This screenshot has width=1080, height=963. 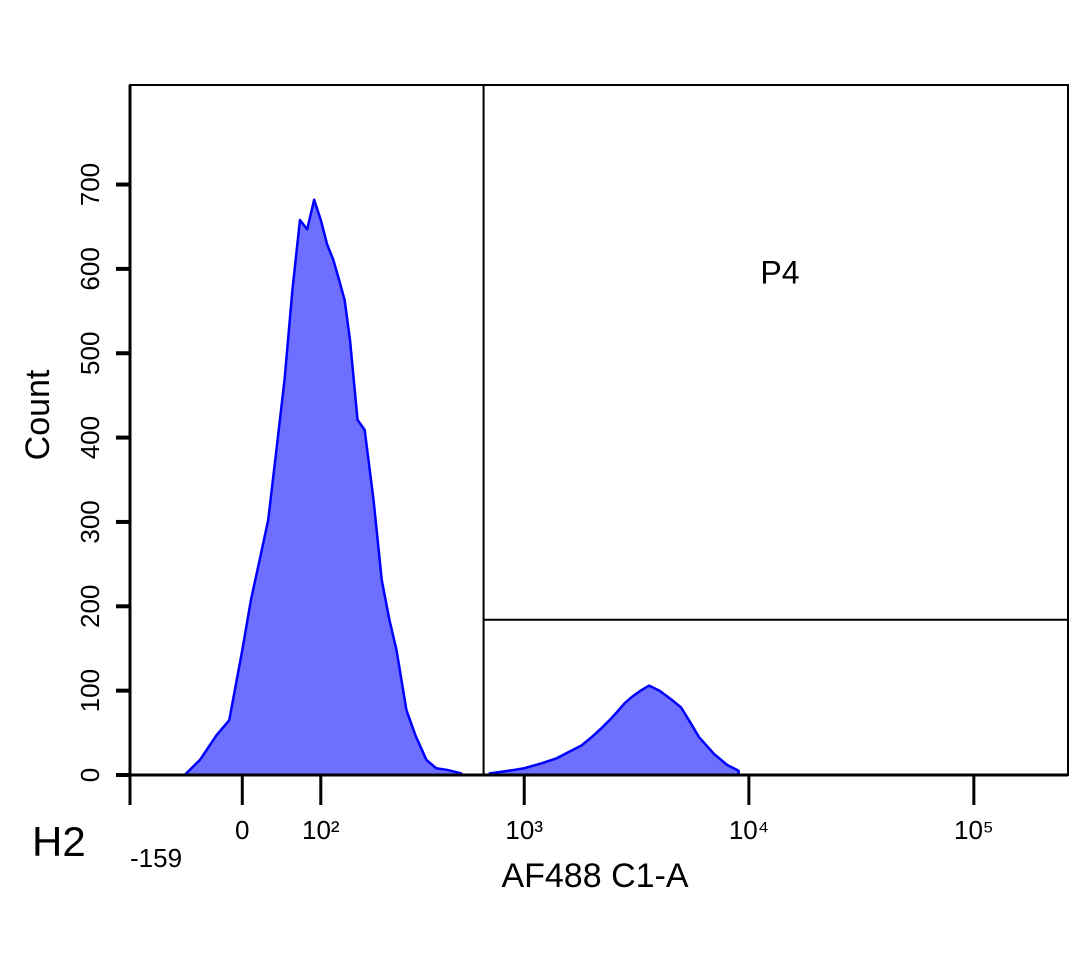 What do you see at coordinates (90, 606) in the screenshot?
I see `y-tick-label: 200` at bounding box center [90, 606].